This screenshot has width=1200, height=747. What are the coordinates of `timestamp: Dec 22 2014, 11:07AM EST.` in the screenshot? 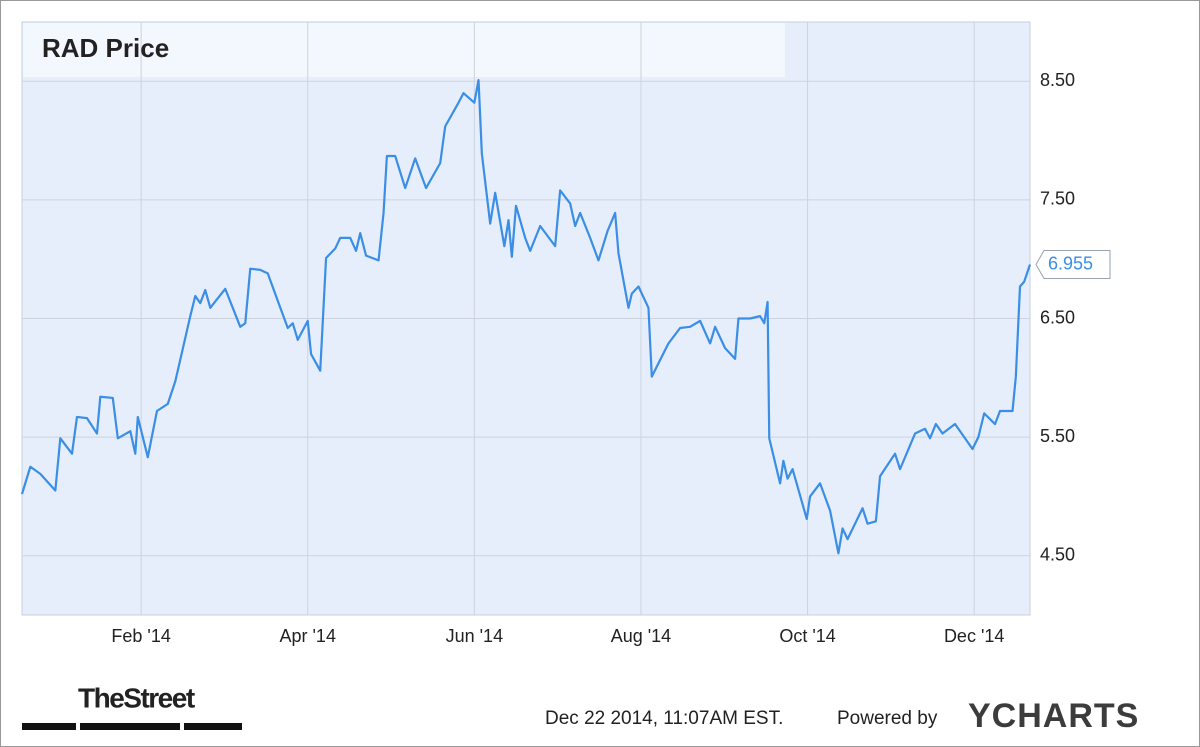 It's located at (664, 718).